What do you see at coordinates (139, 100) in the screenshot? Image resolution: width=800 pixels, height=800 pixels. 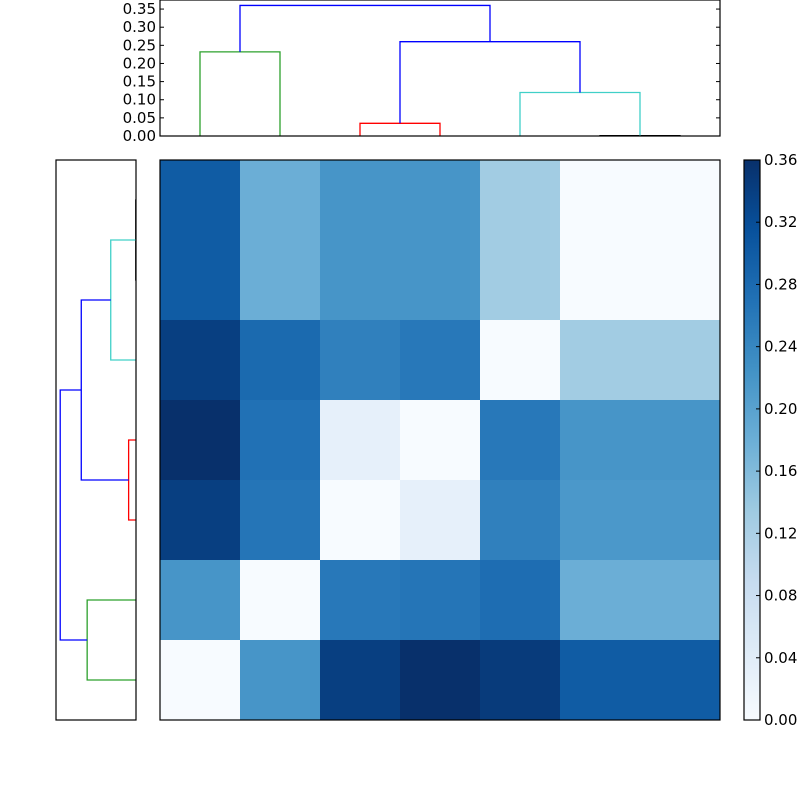 I see `y-tick-label: 0.10` at bounding box center [139, 100].